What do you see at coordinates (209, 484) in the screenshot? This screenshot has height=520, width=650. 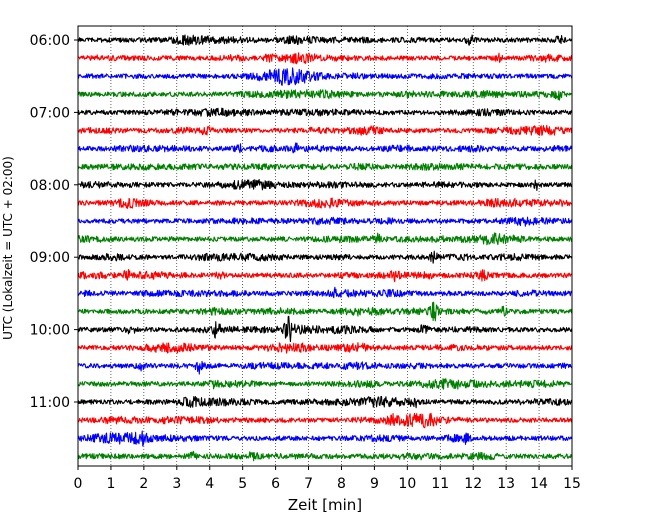 I see `x-tick-label: 4` at bounding box center [209, 484].